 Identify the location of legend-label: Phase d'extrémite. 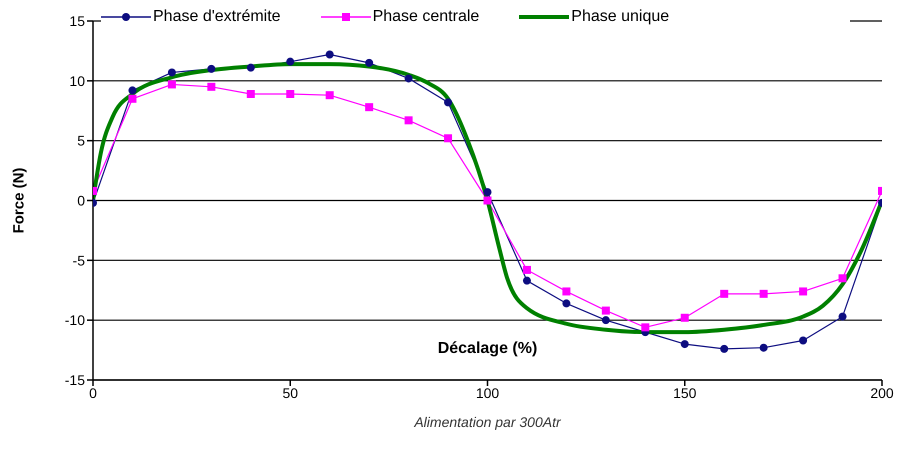
(217, 17).